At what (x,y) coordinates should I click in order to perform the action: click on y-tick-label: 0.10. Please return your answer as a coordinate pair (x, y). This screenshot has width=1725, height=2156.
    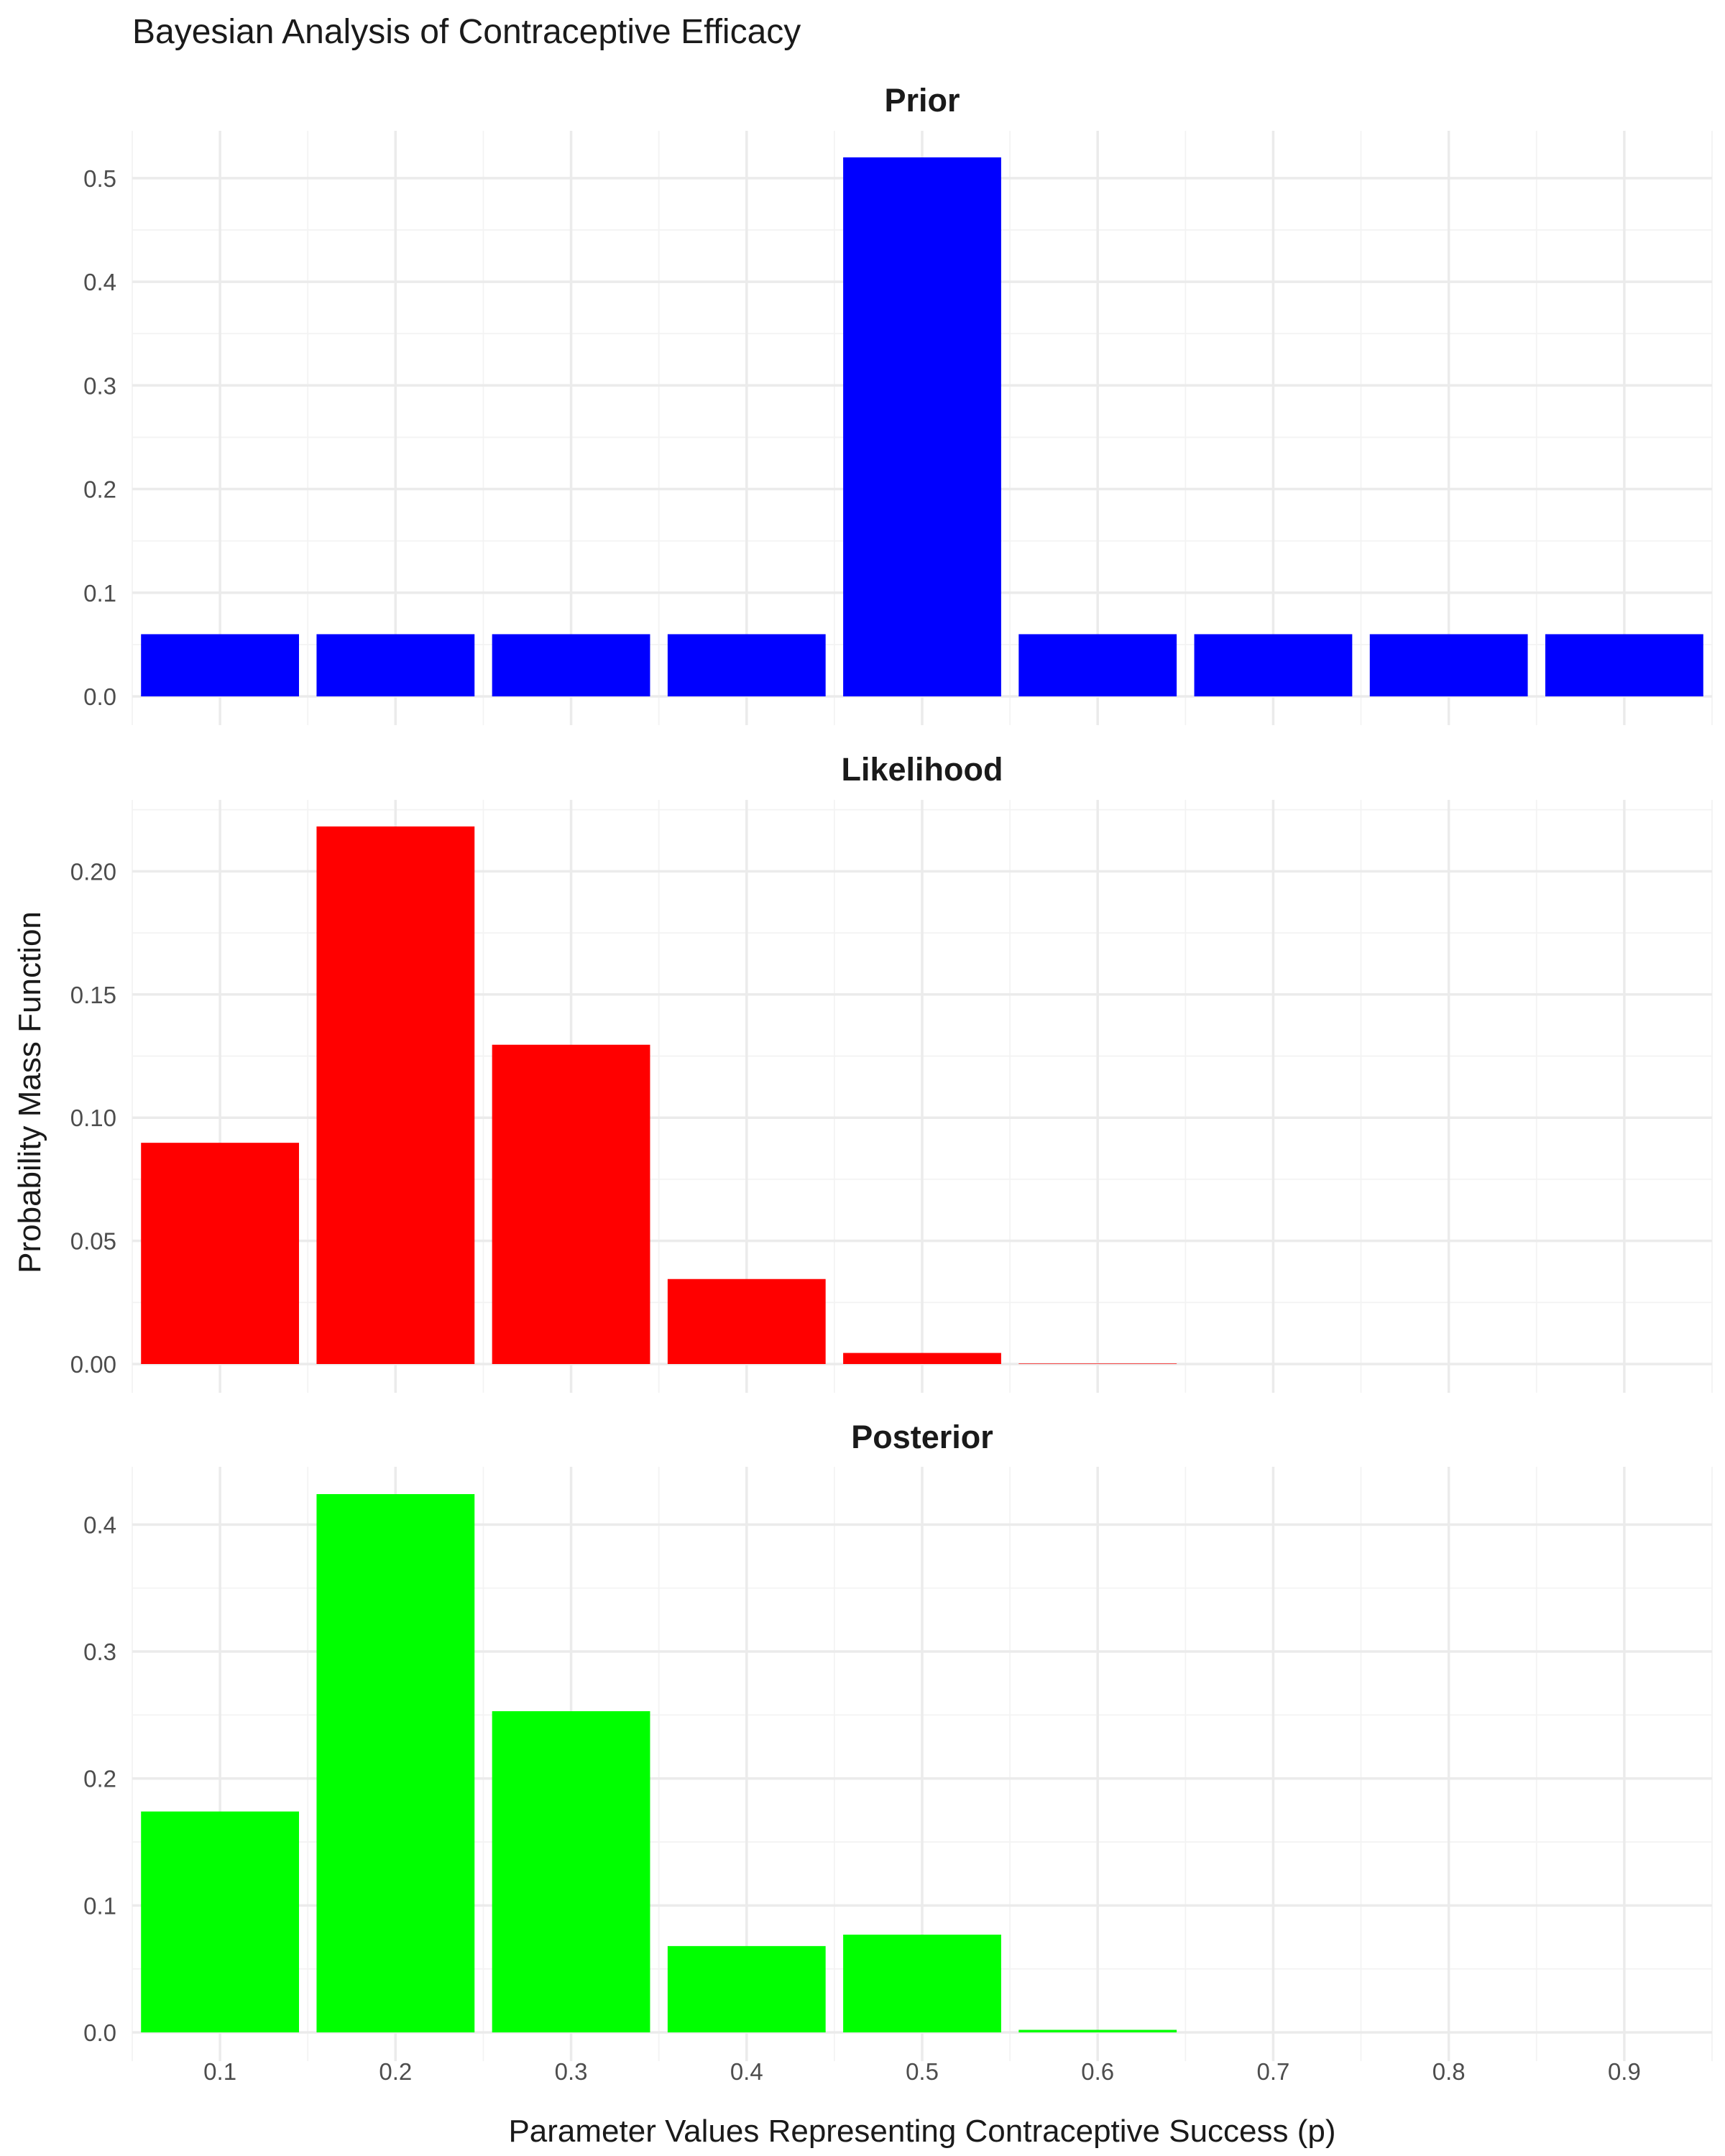
    Looking at the image, I should click on (93, 1118).